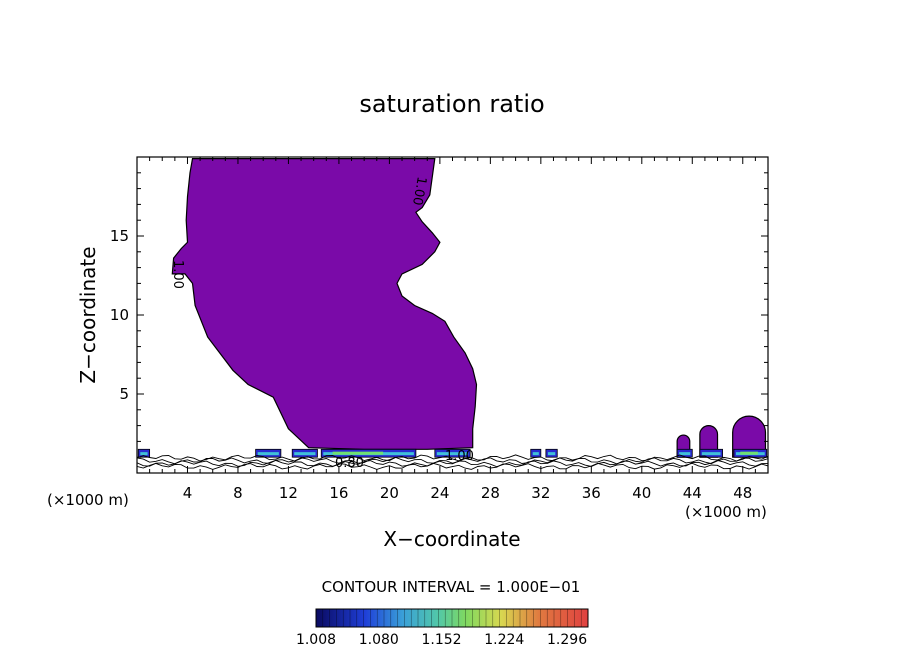 The image size is (904, 654). I want to click on low-level-band, so click(452, 453).